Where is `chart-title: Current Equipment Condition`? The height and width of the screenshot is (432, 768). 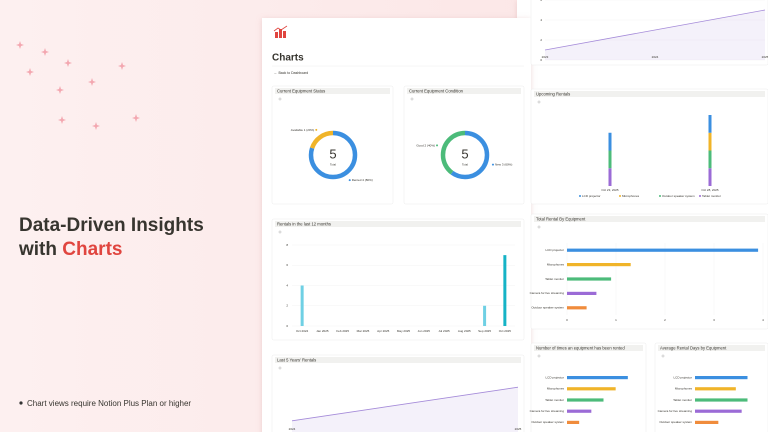 chart-title: Current Equipment Condition is located at coordinates (436, 90).